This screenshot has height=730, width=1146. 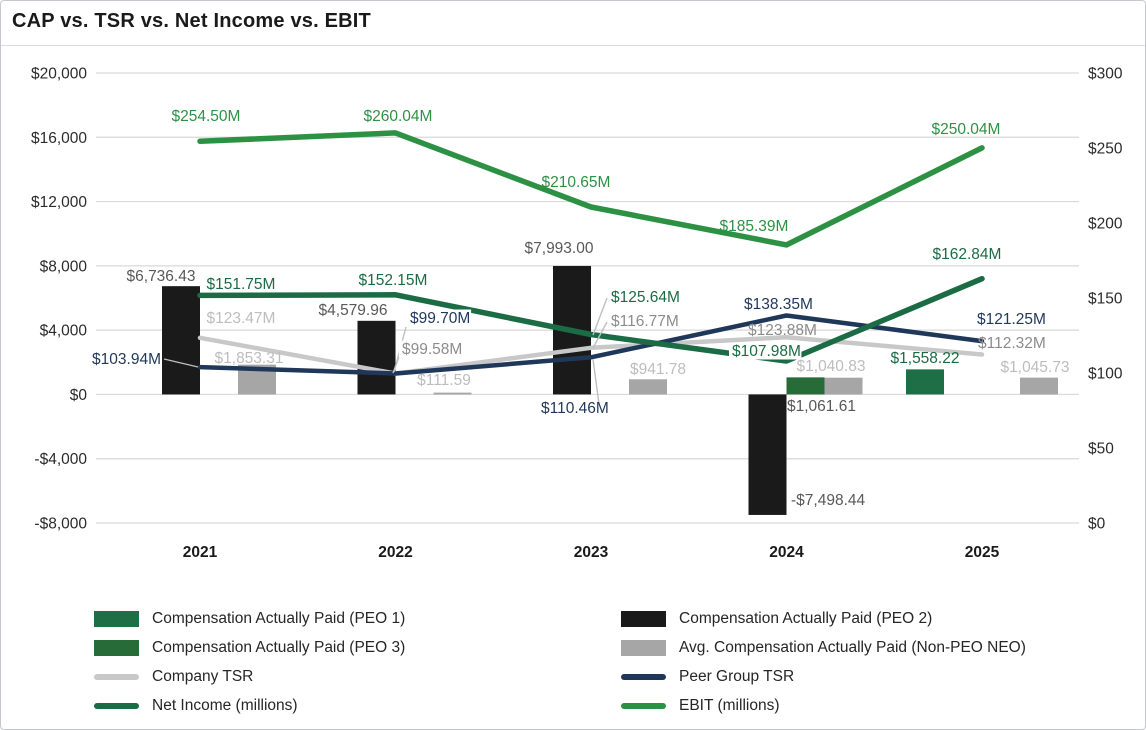 I want to click on line-ebit, so click(x=591, y=189).